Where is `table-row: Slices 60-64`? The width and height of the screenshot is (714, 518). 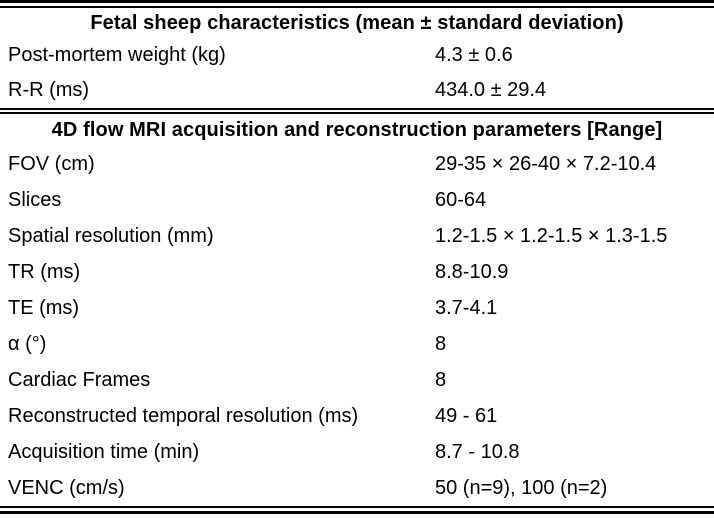
table-row: Slices 60-64 is located at coordinates (357, 200).